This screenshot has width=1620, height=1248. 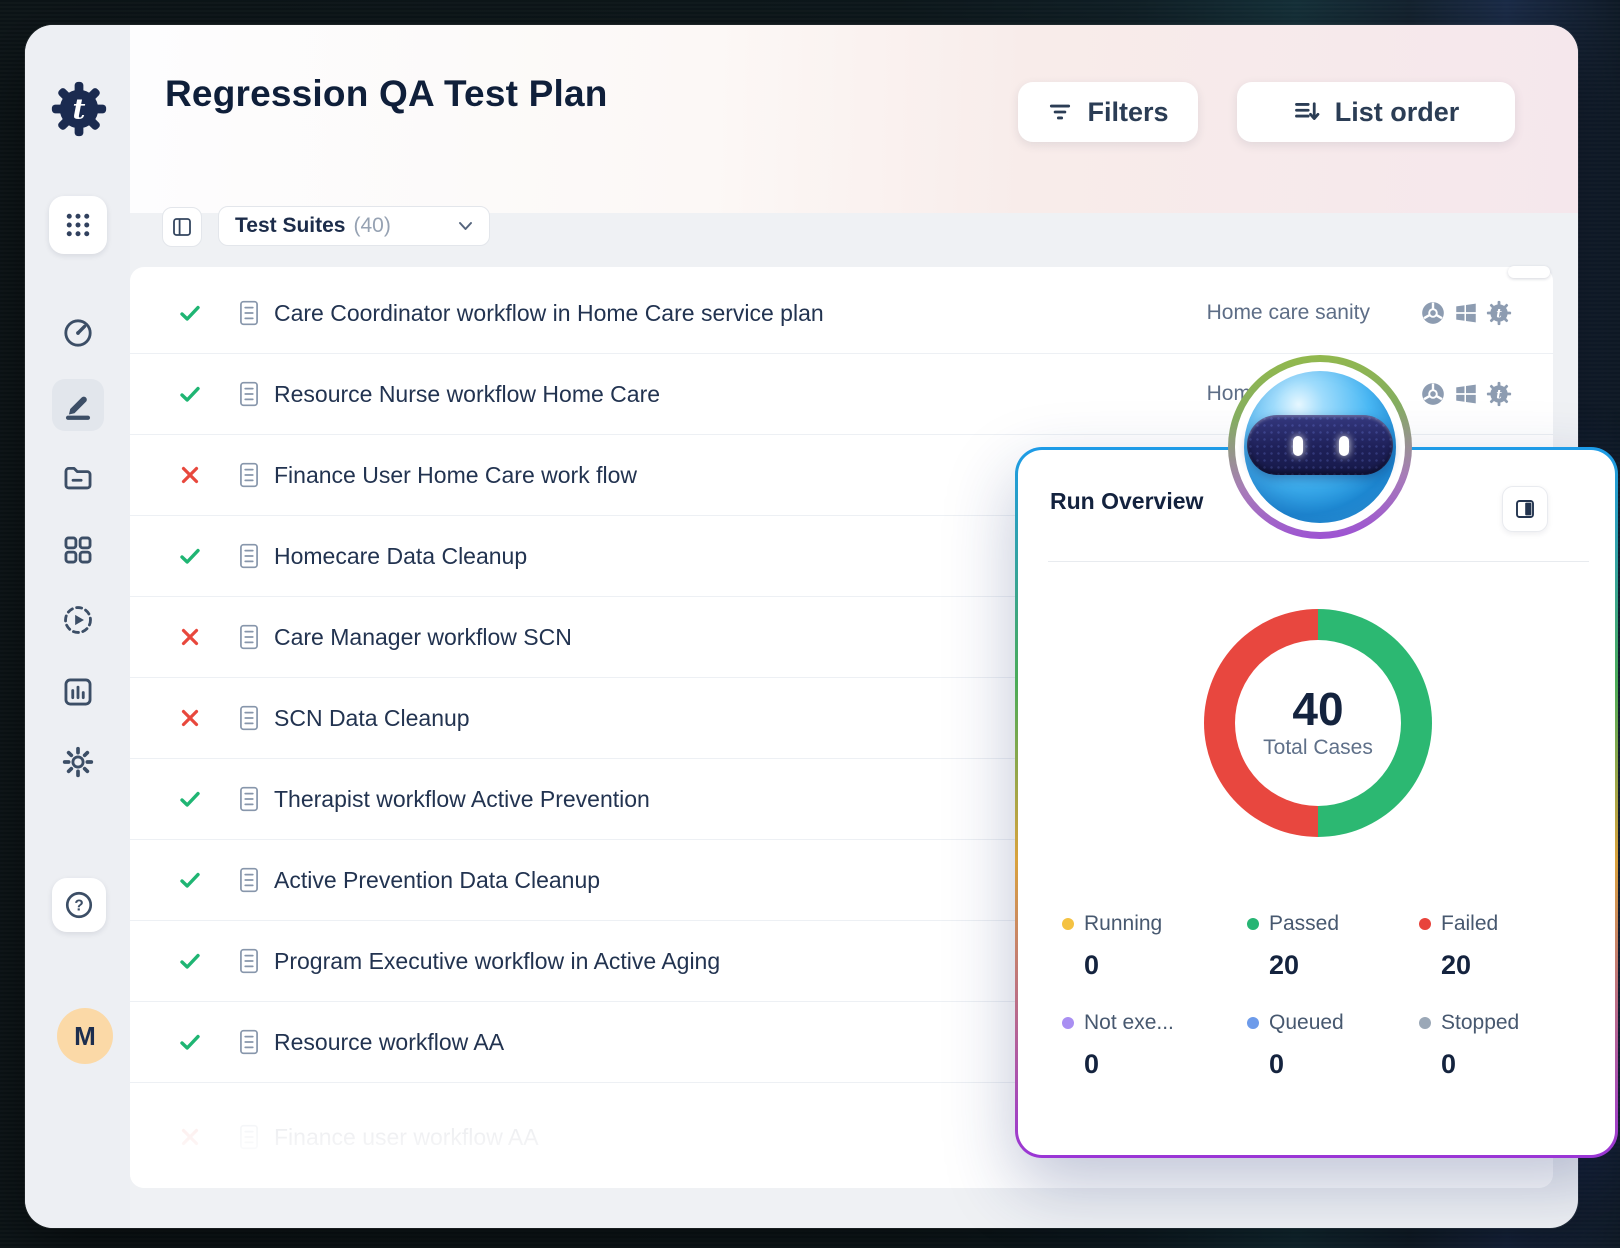 I want to click on sidebar-item-settings, so click(x=78, y=762).